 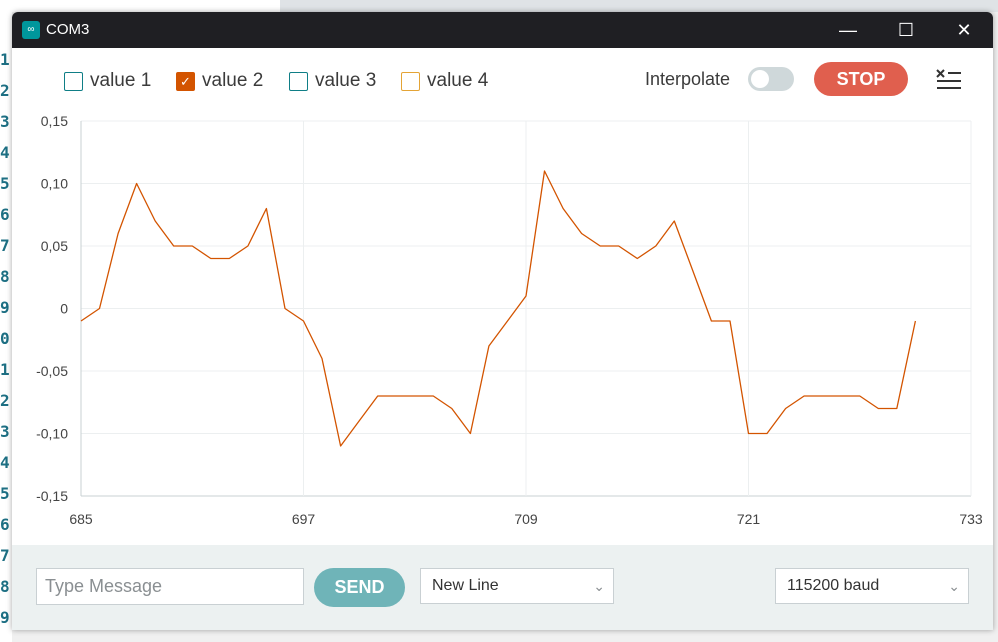 What do you see at coordinates (502, 30) in the screenshot?
I see `title-bar: ∞ COM3 — ☐ ✕` at bounding box center [502, 30].